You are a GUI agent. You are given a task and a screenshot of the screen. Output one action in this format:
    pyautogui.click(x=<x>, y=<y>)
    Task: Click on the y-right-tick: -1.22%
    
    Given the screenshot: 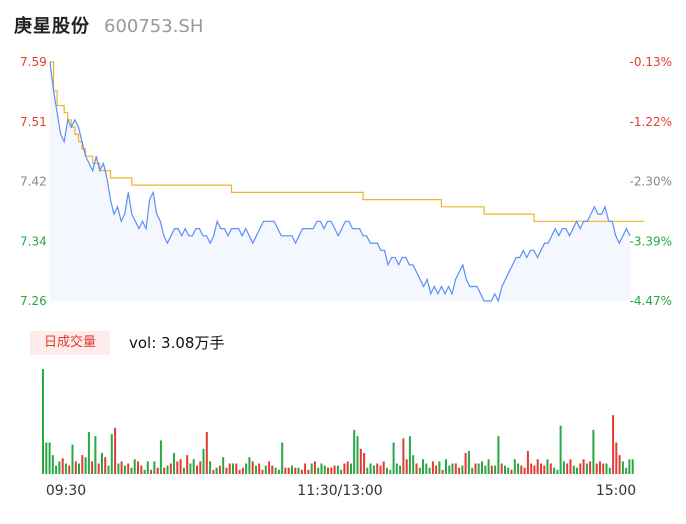 What is the action you would take?
    pyautogui.click(x=651, y=122)
    